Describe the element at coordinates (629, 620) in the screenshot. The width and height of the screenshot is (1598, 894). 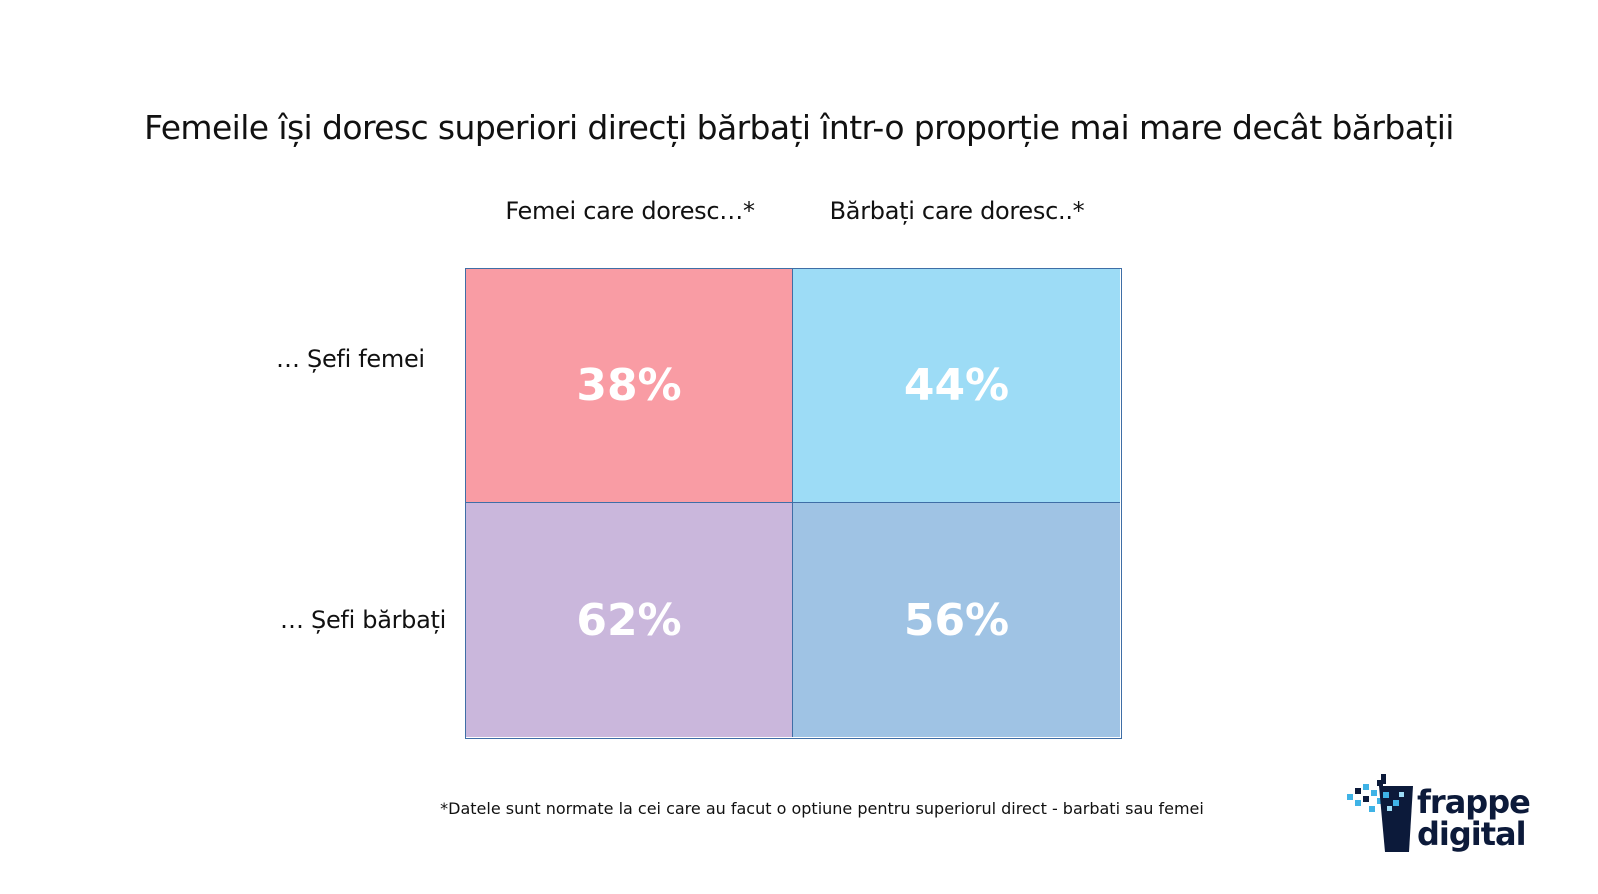
I see `value-cell-r1-c0: 62%` at that location.